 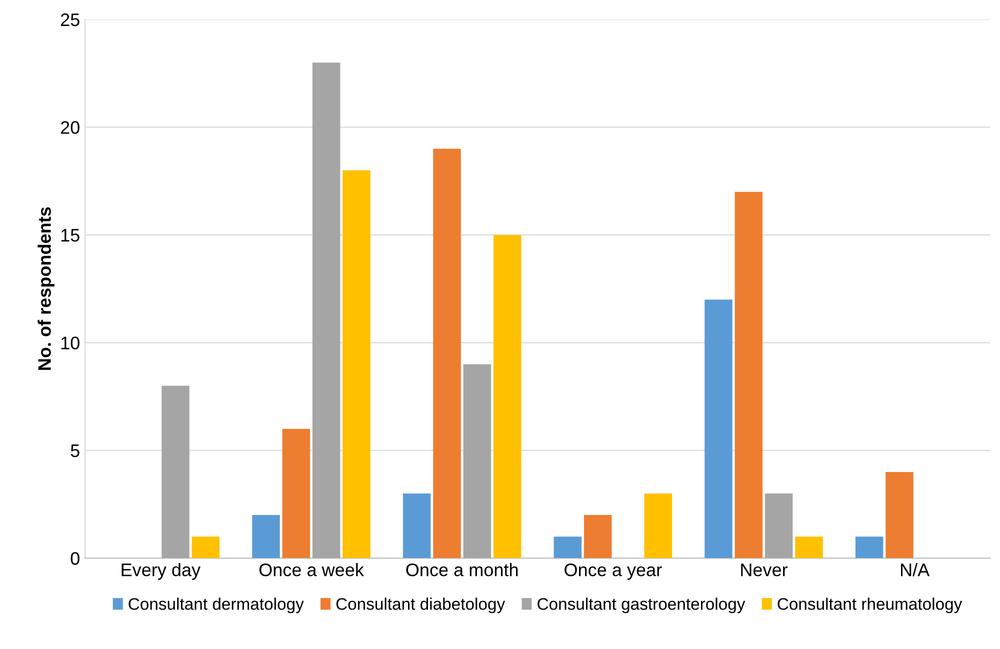 I want to click on x-tick-label: Never, so click(x=764, y=570).